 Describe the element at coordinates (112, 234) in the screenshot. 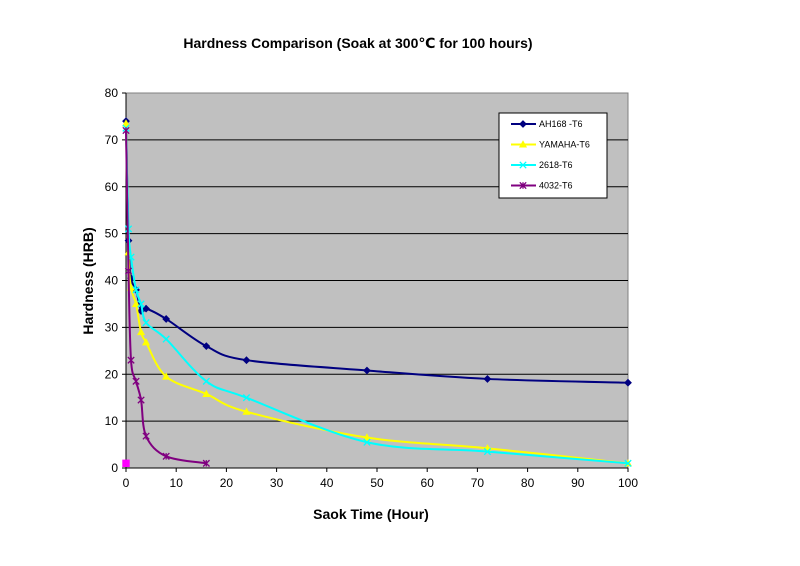

I see `y-tick-label: 50` at that location.